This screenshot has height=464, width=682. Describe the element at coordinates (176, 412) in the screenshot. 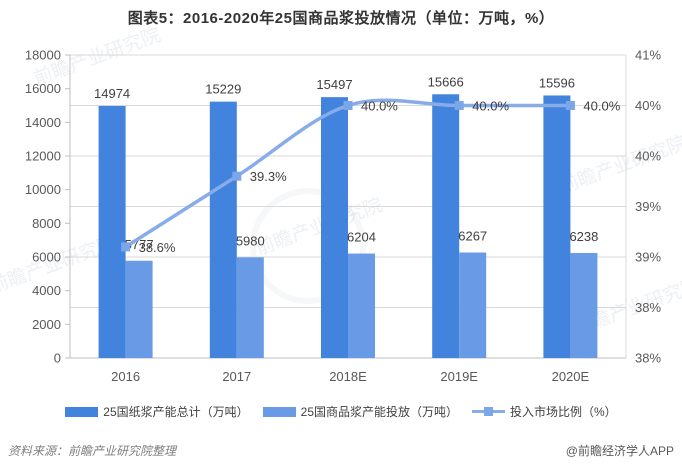

I see `legend-label-total: 25国纸浆产能总计（万吨）` at that location.